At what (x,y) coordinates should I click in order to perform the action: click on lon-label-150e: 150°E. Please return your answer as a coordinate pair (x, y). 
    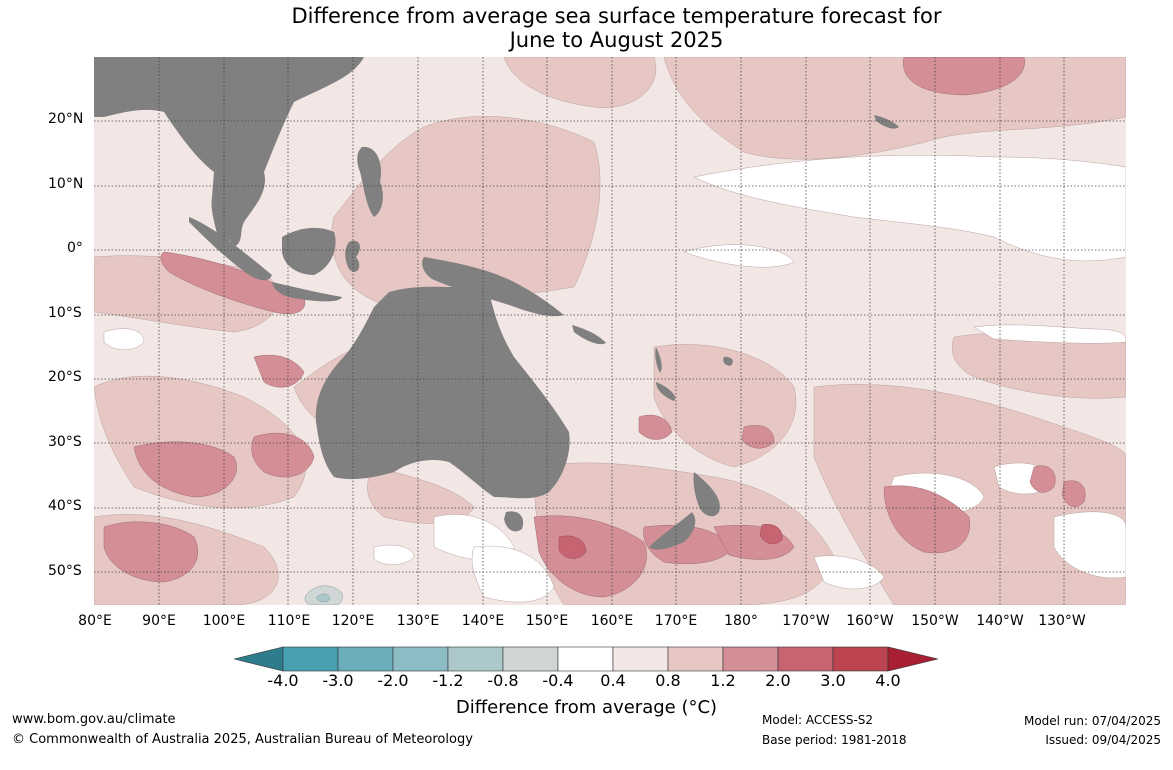
    Looking at the image, I should click on (547, 621).